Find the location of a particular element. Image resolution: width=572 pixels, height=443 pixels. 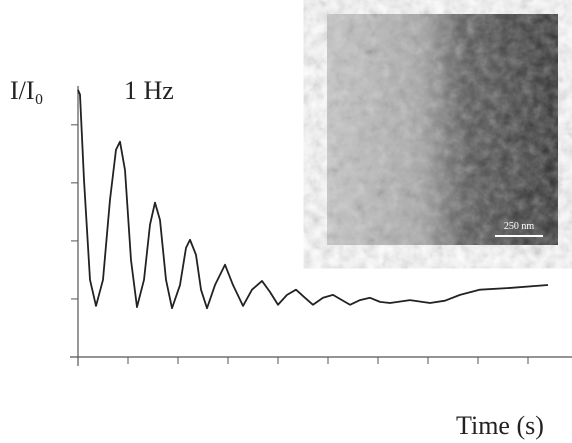

y-axis-label: I/I₀ is located at coordinates (27, 90).